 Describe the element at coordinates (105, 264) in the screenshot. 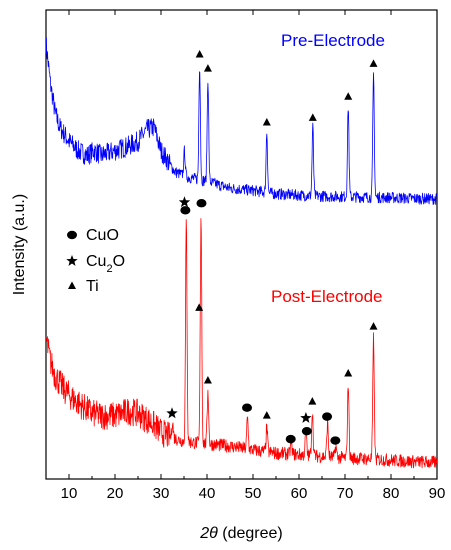

I see `legend-label-cu2o: Cu2O` at that location.